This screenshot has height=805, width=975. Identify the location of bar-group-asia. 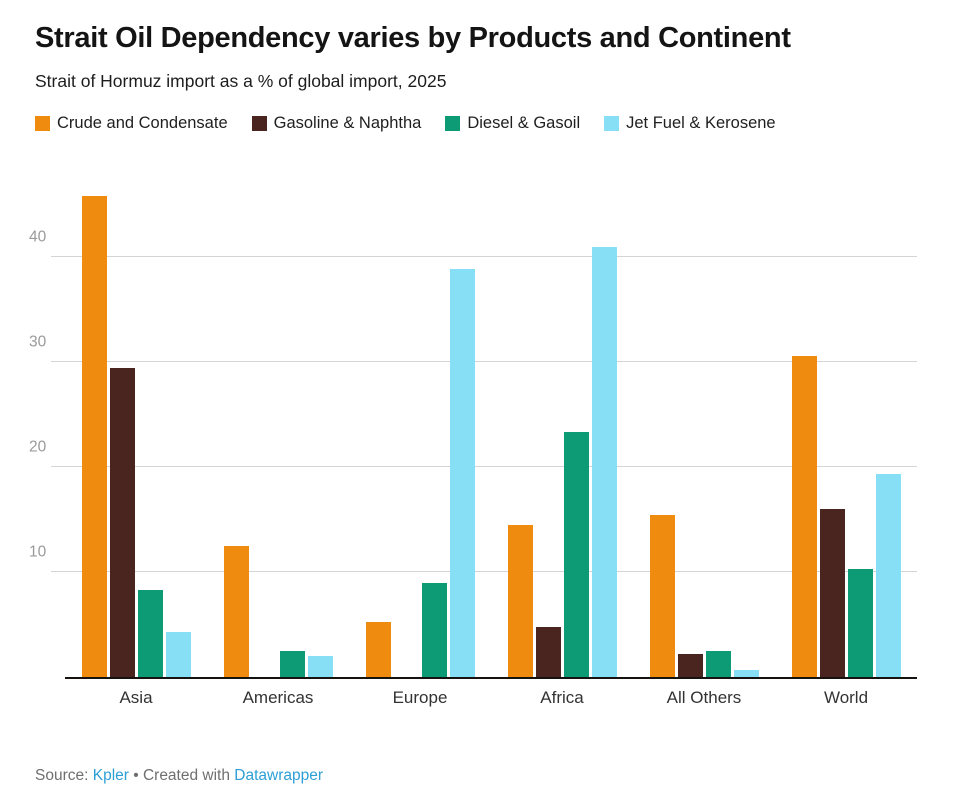
(136, 425).